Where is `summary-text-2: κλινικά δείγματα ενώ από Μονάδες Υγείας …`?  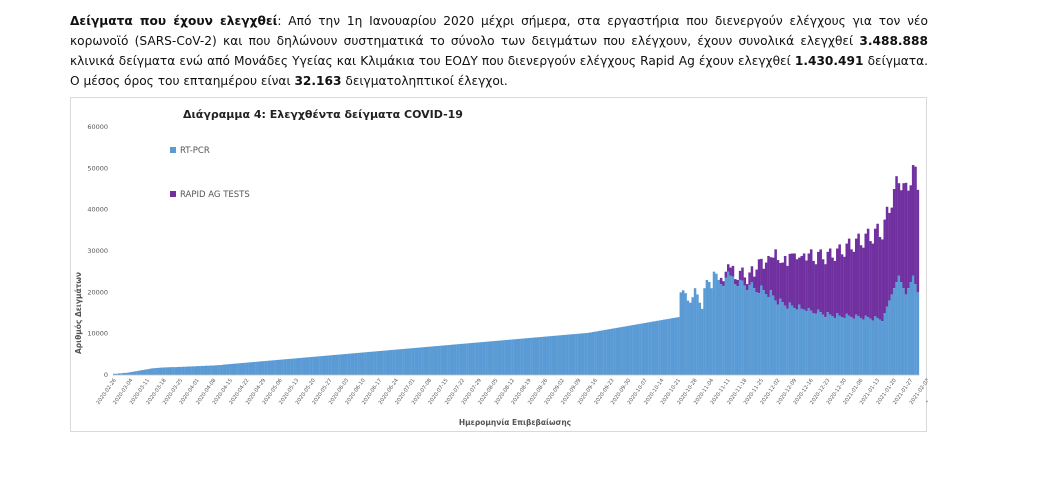 summary-text-2: κλινικά δείγματα ενώ από Μονάδες Υγείας … is located at coordinates (432, 61).